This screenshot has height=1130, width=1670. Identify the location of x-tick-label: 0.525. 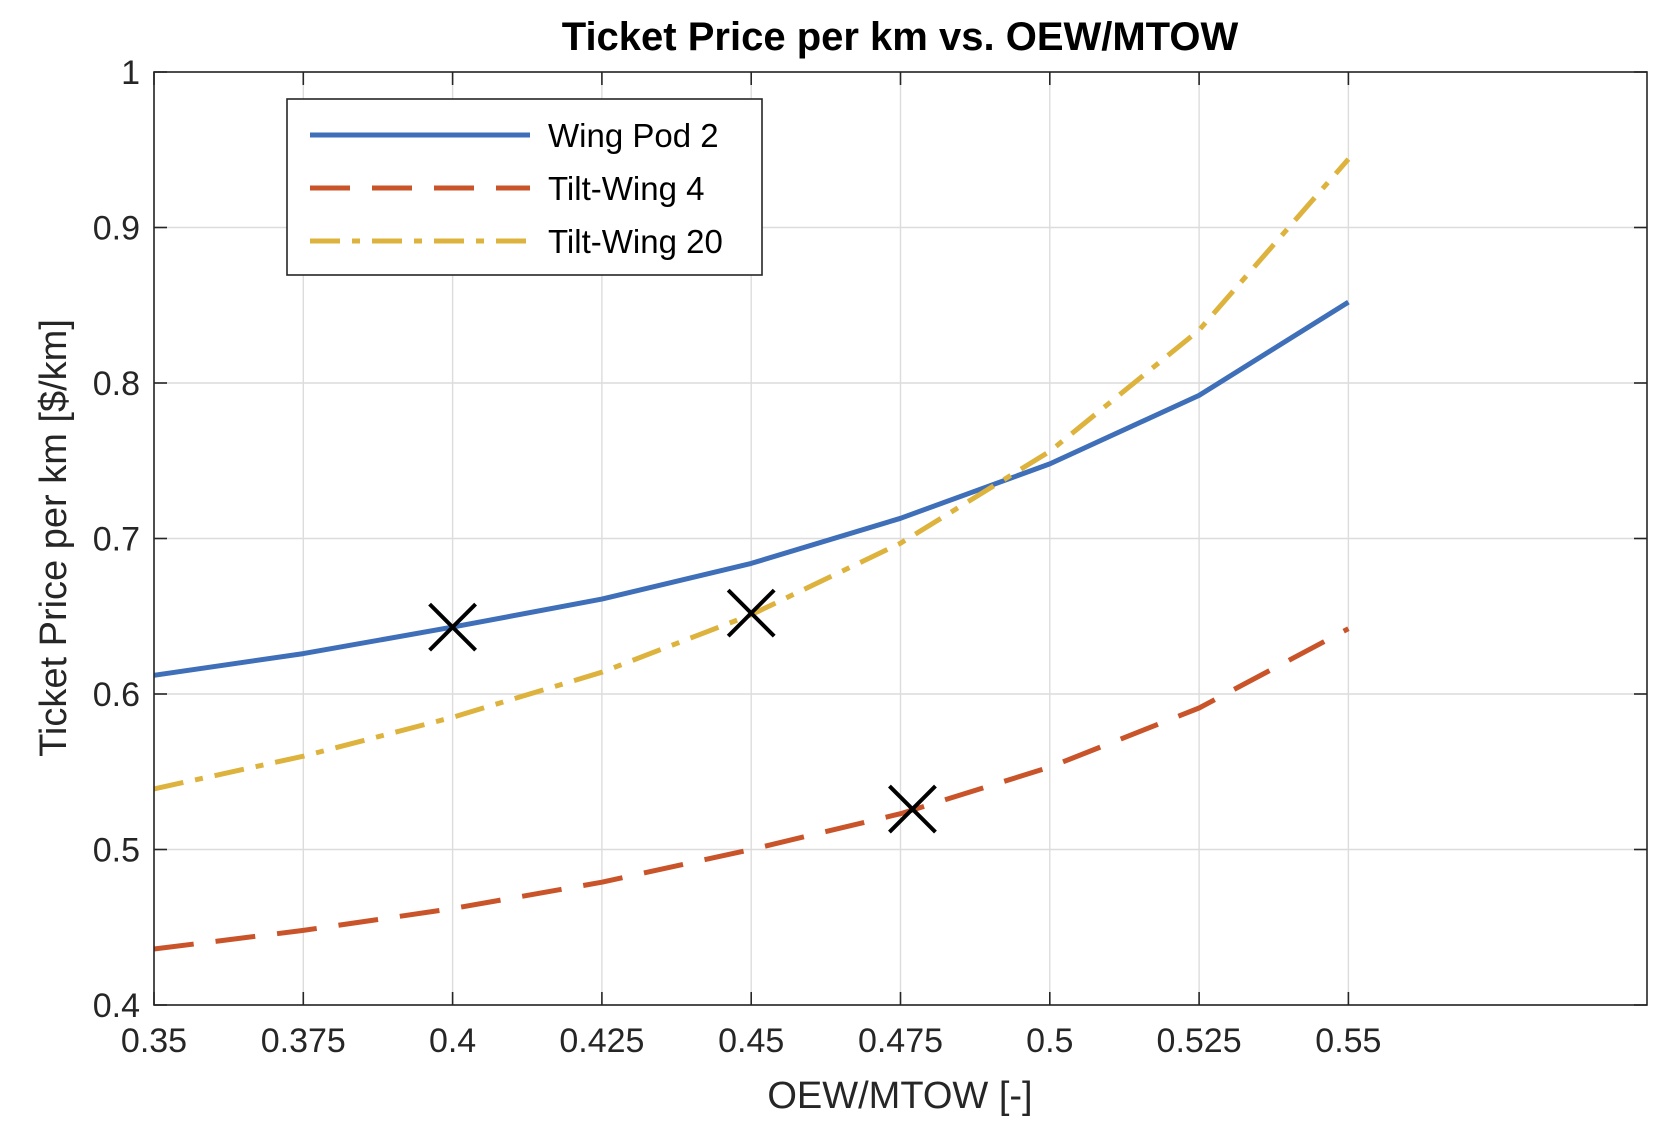
(1199, 1041).